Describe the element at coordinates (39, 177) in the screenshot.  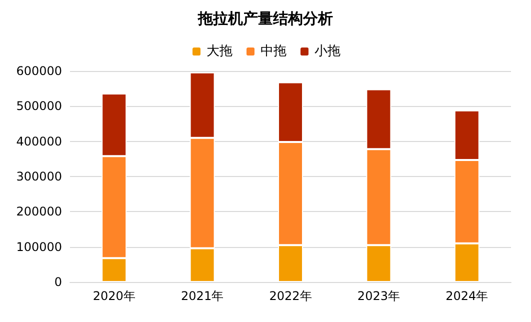
I see `y-tick-label: 300000` at that location.